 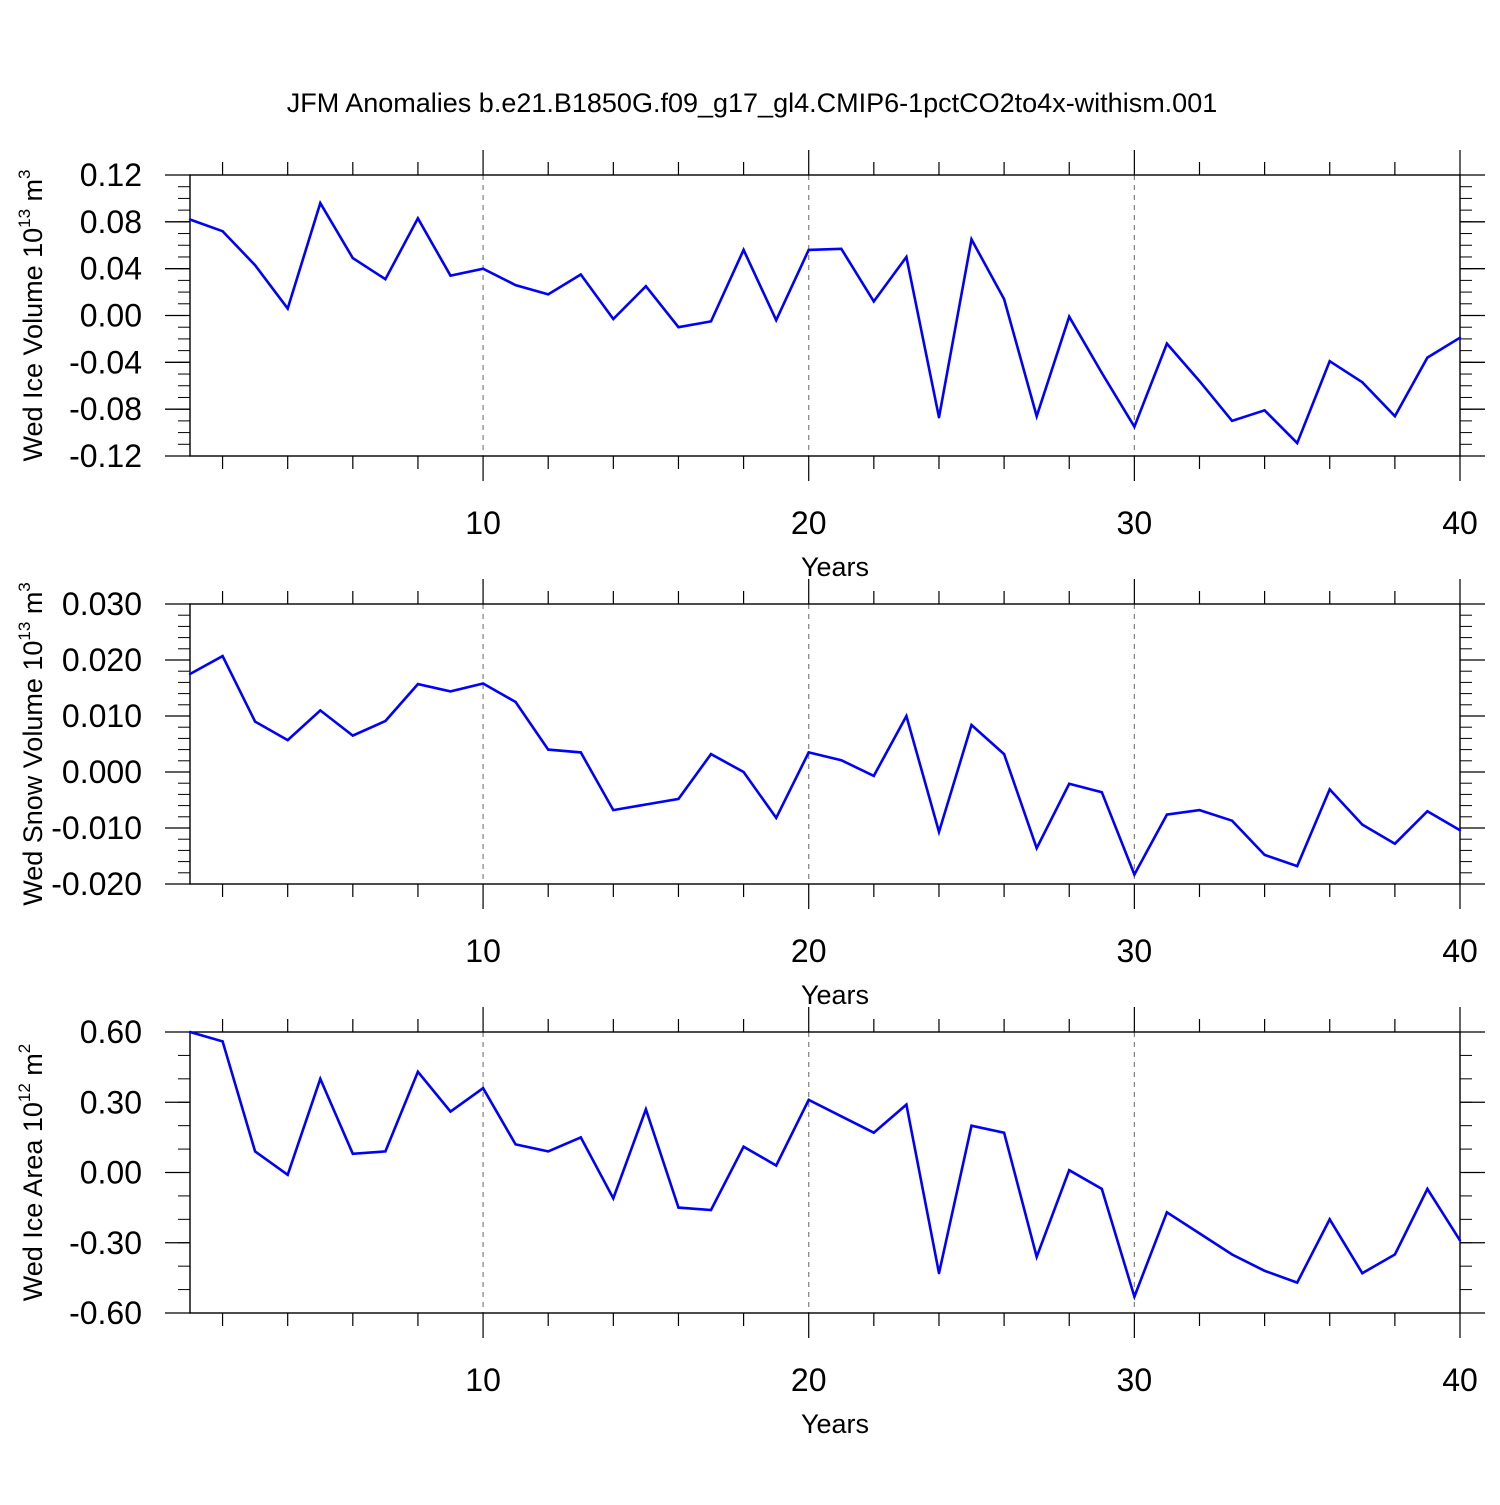 I want to click on y-tick-label: 0.030, so click(x=102, y=604).